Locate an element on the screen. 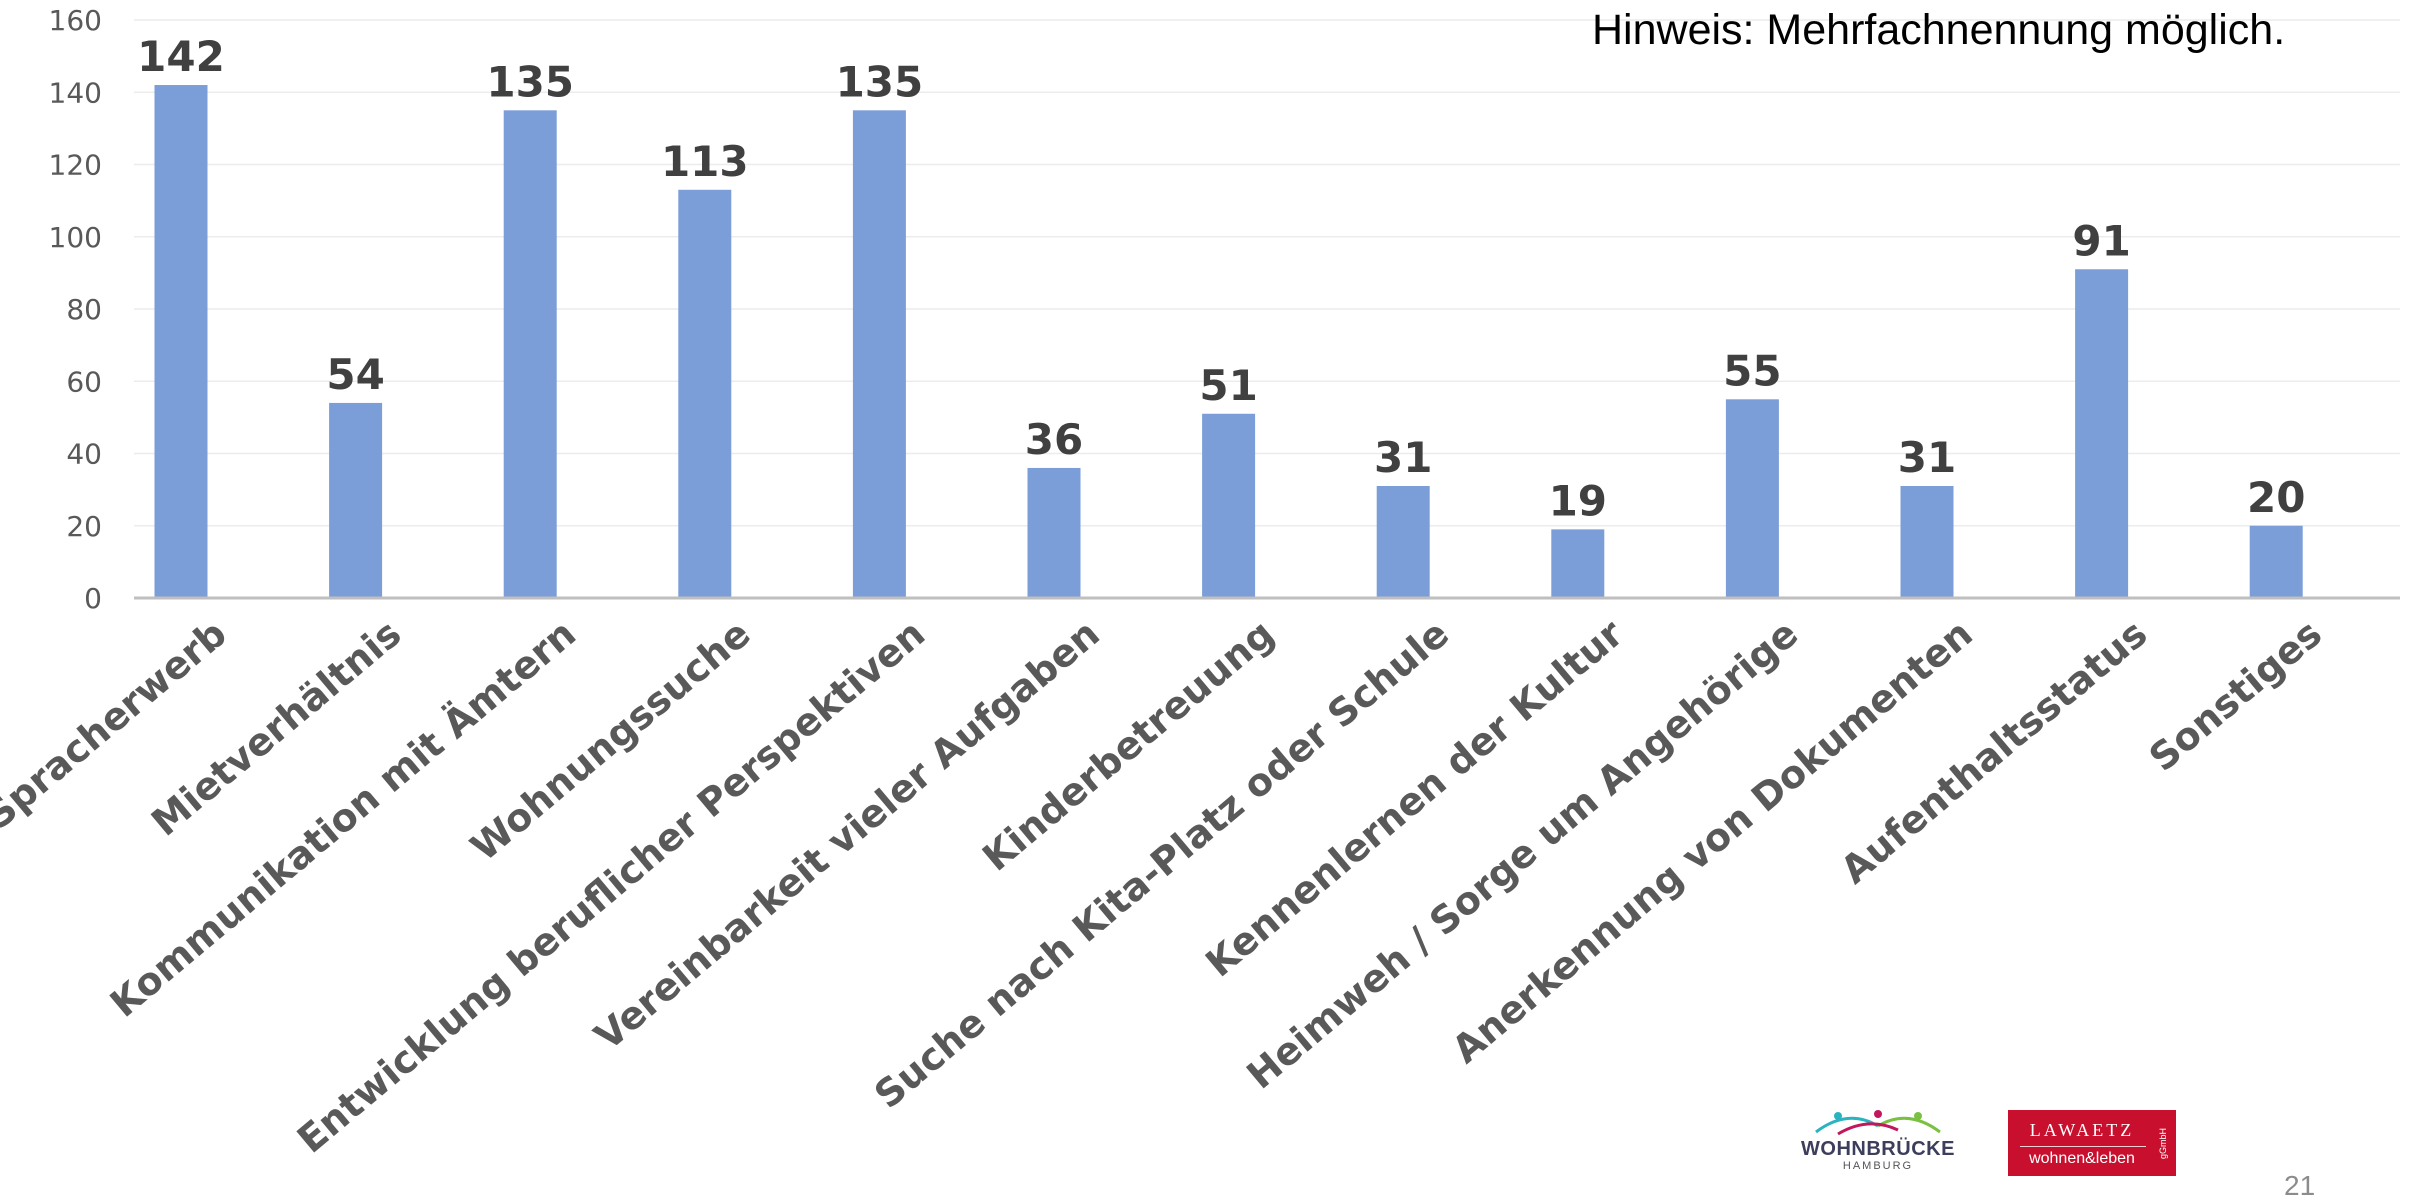 The height and width of the screenshot is (1202, 2410). y-tick-label: 40 is located at coordinates (84, 454).